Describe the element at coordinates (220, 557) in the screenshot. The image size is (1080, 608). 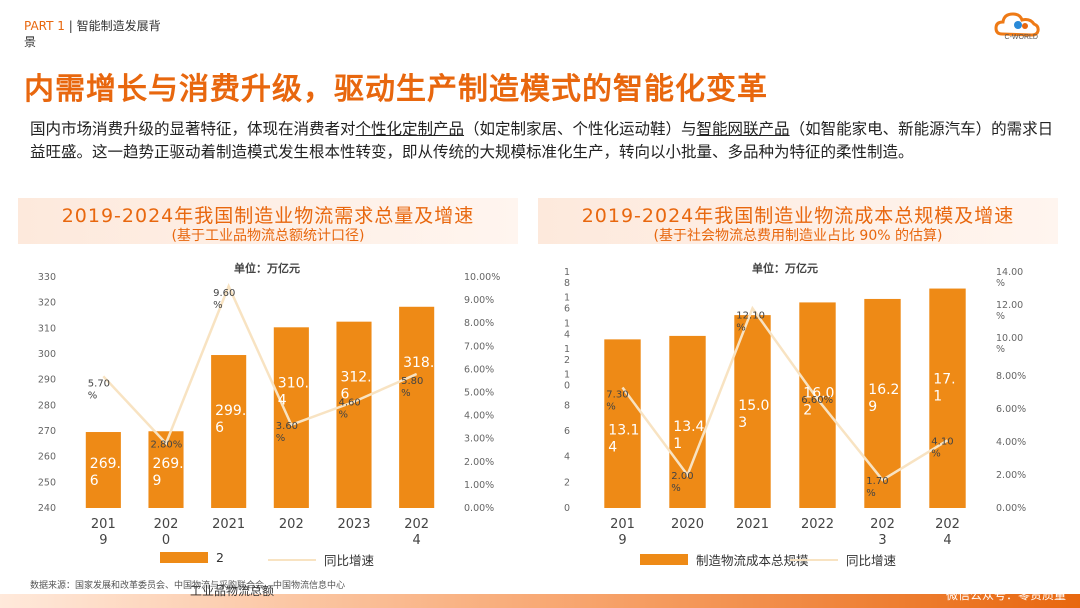
I see `legend-bar-label: 2` at that location.